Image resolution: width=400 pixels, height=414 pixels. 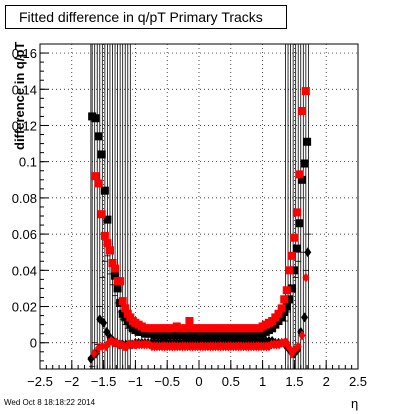 I want to click on y-tick-label: 0.08, so click(x=24, y=198).